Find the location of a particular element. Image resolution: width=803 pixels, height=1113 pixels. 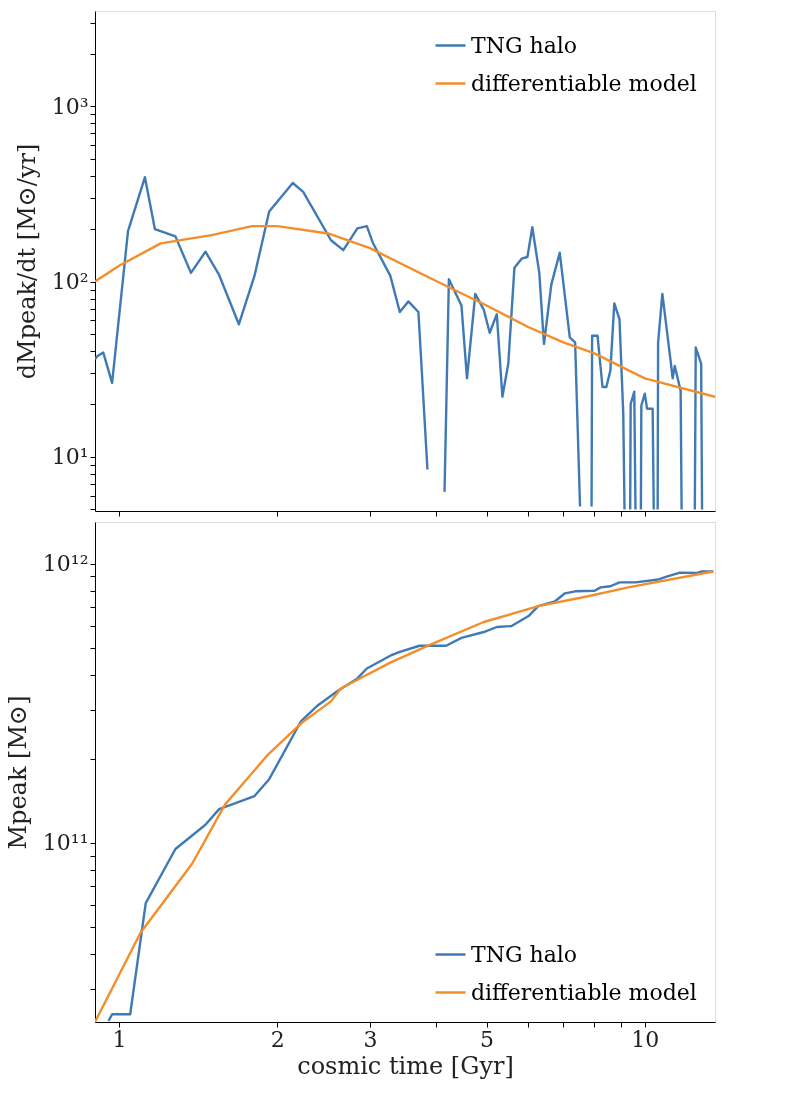

x-tick-label: 5 is located at coordinates (487, 1039).